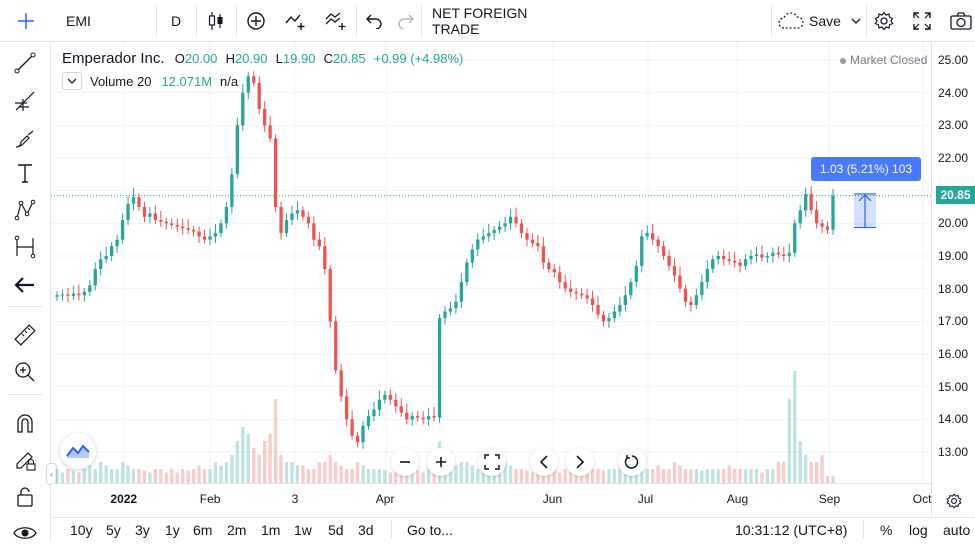 The width and height of the screenshot is (975, 548). What do you see at coordinates (203, 530) in the screenshot?
I see `range-6m: 6m` at bounding box center [203, 530].